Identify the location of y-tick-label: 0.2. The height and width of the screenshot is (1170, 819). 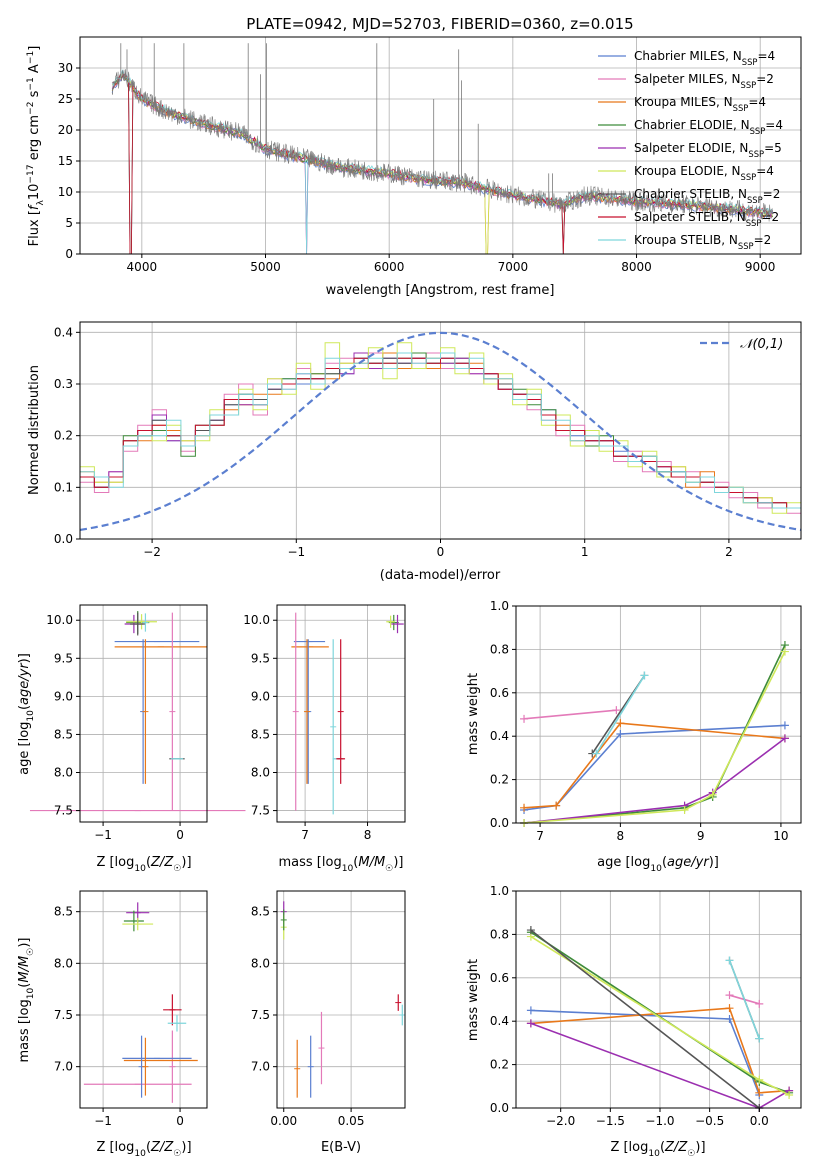
(499, 1065).